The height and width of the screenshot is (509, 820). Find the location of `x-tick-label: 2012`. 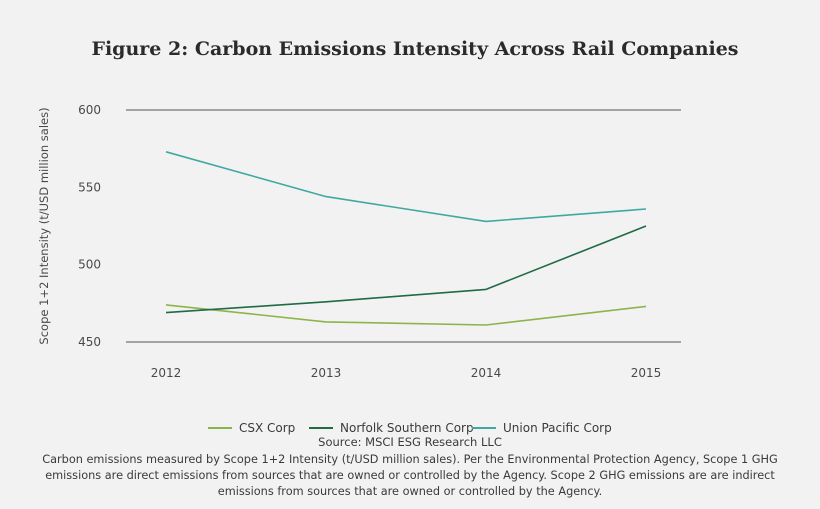

x-tick-label: 2012 is located at coordinates (166, 373).